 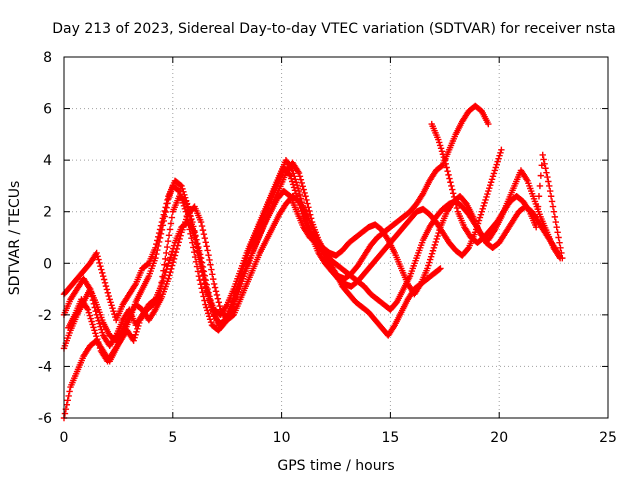 I want to click on y-tick-label: 6, so click(x=47, y=110).